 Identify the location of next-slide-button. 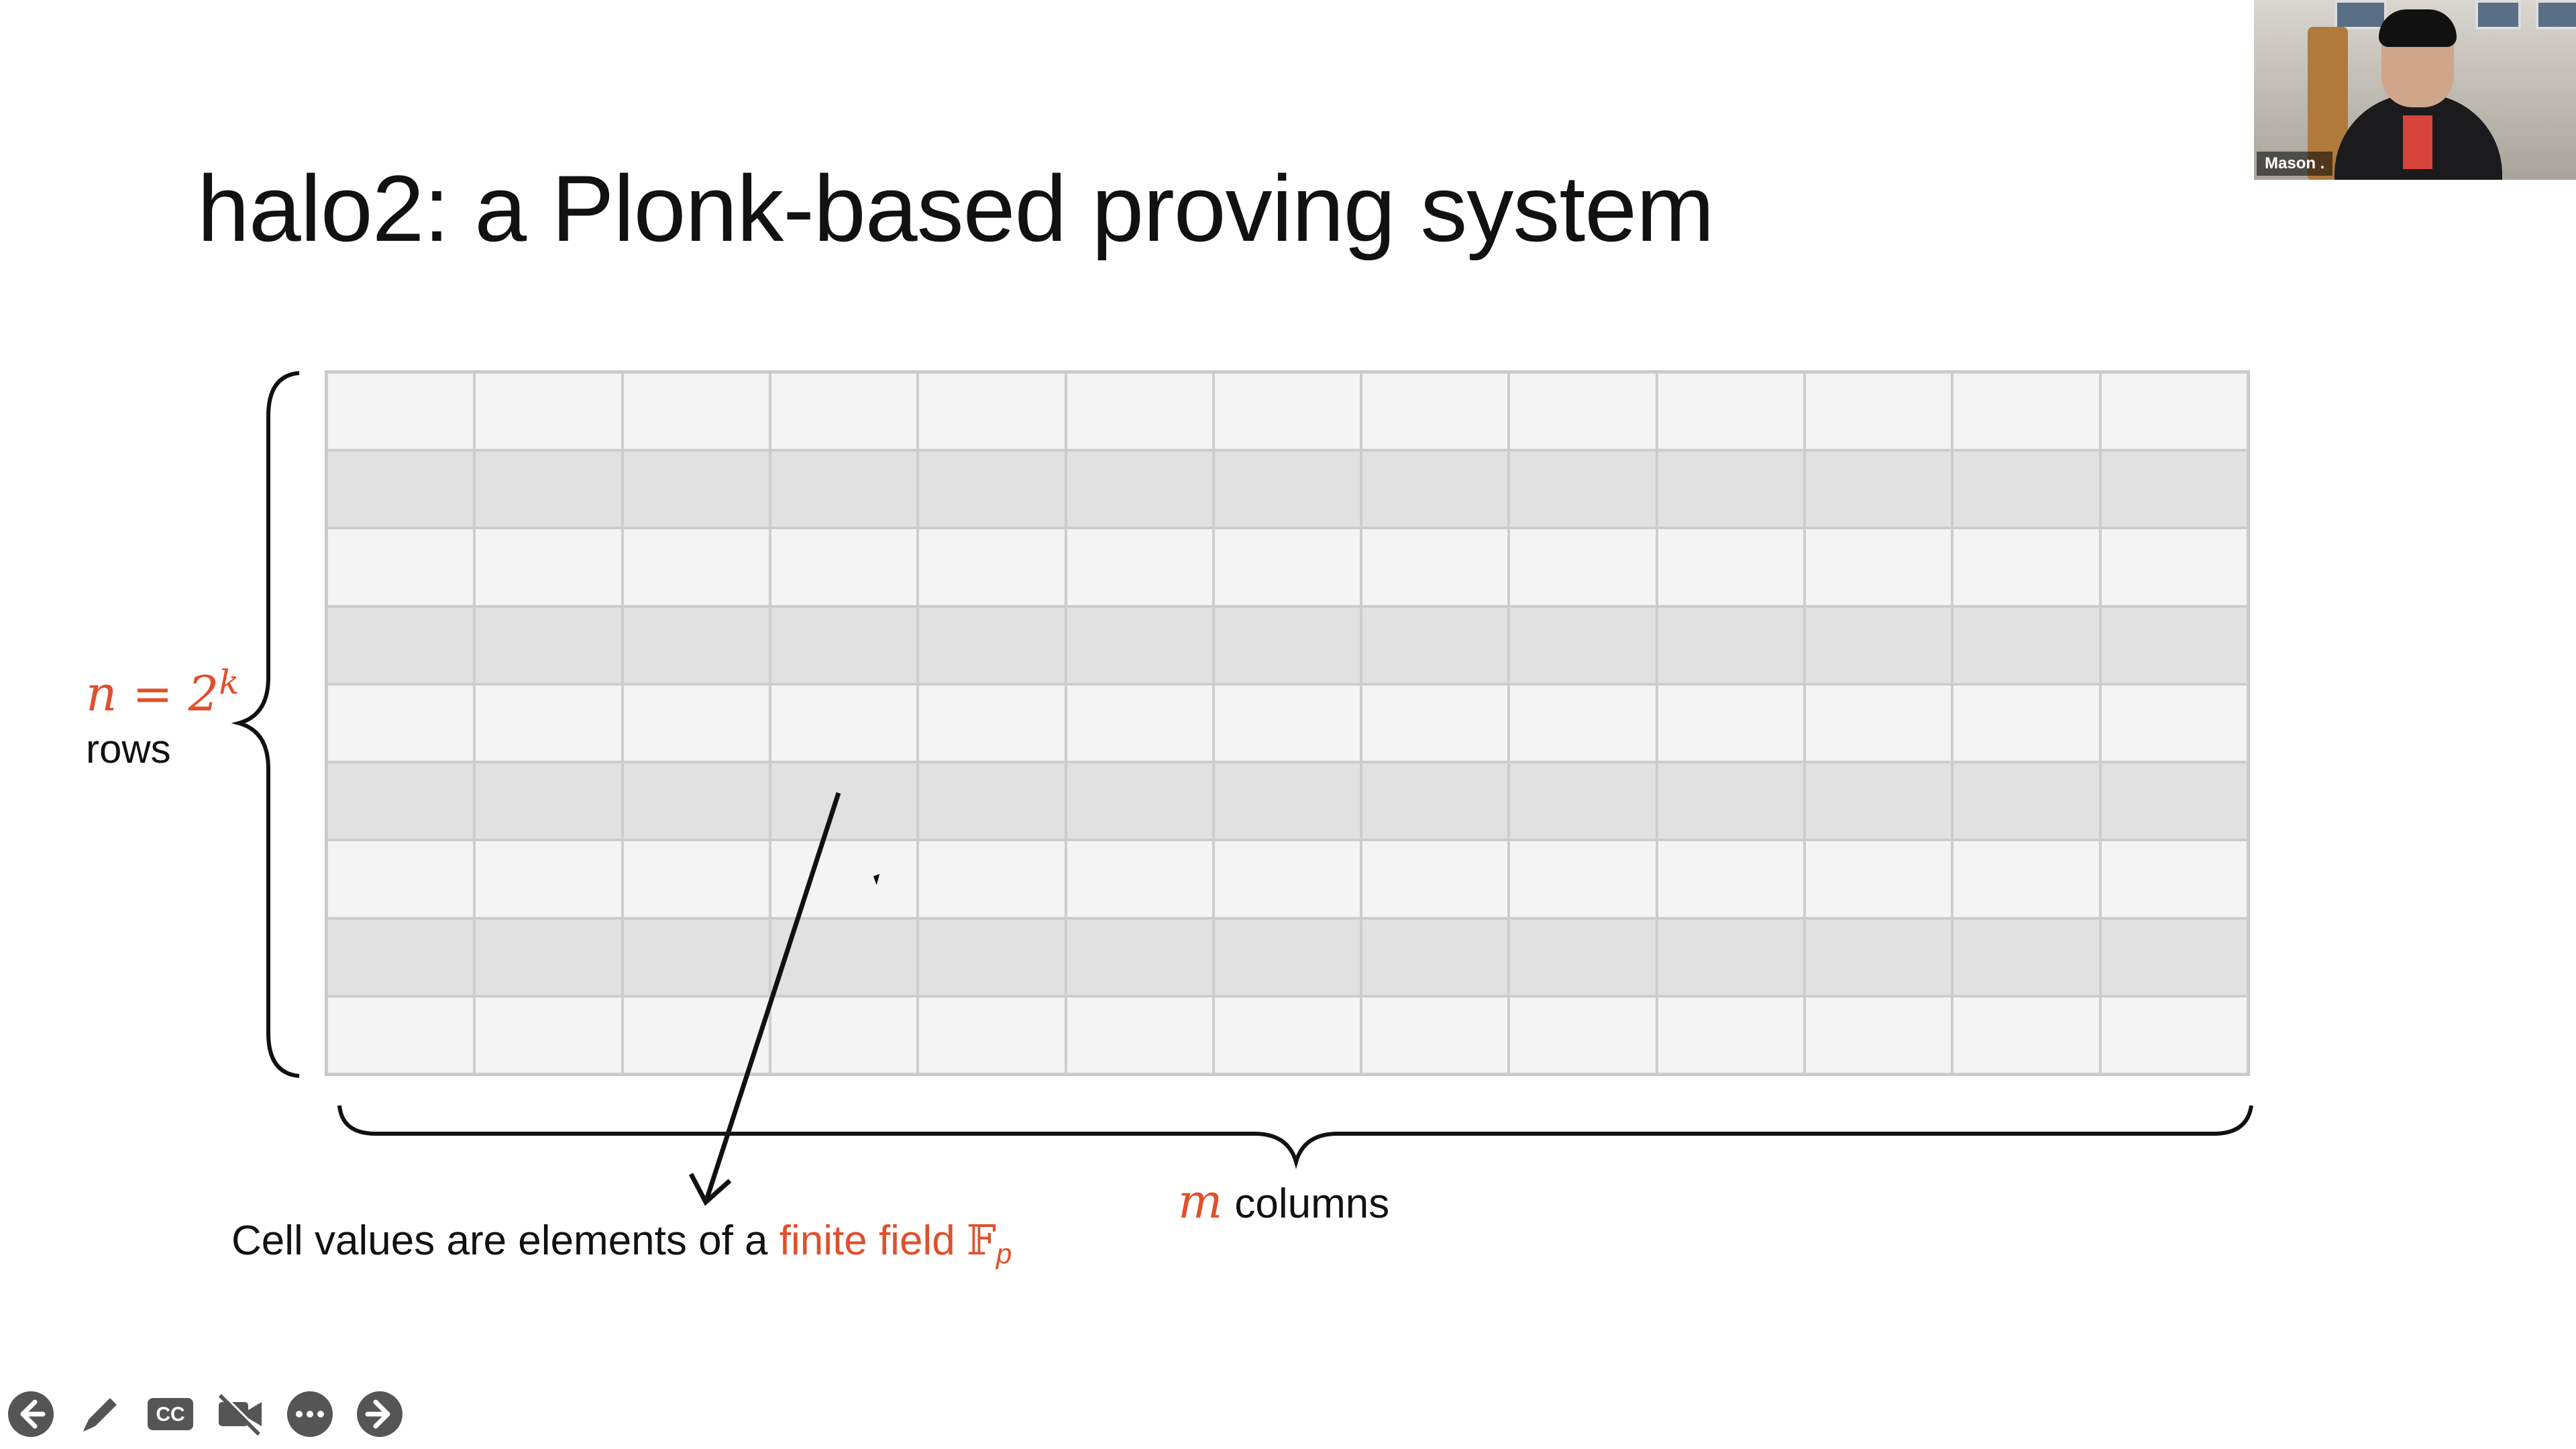
(379, 1414).